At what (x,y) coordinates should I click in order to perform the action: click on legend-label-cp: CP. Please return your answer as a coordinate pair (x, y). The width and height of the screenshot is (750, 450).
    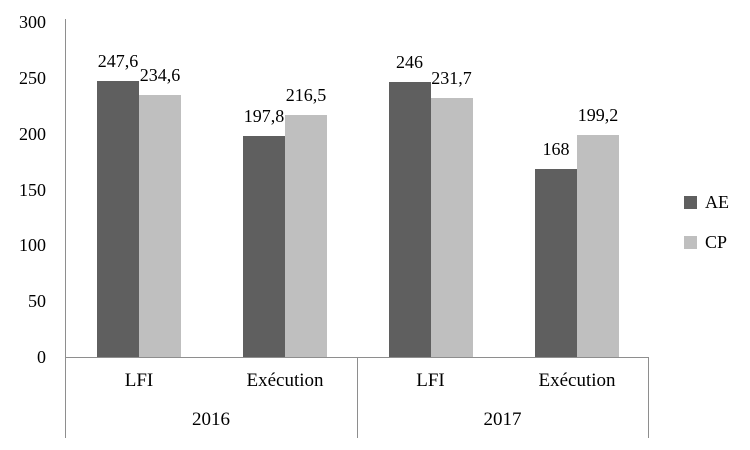
    Looking at the image, I should click on (716, 242).